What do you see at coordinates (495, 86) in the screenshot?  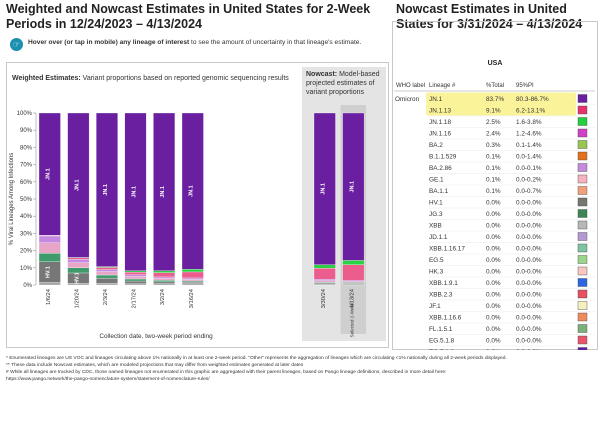 I see `table-header-cell: %Total` at bounding box center [495, 86].